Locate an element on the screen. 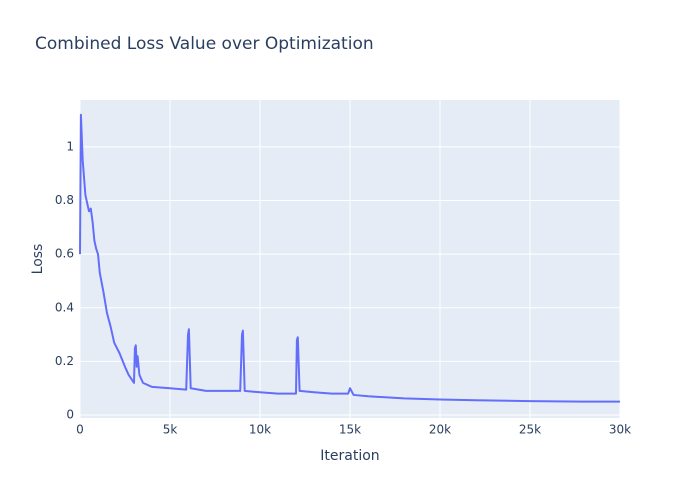  x-tick-label: 10k is located at coordinates (260, 430).